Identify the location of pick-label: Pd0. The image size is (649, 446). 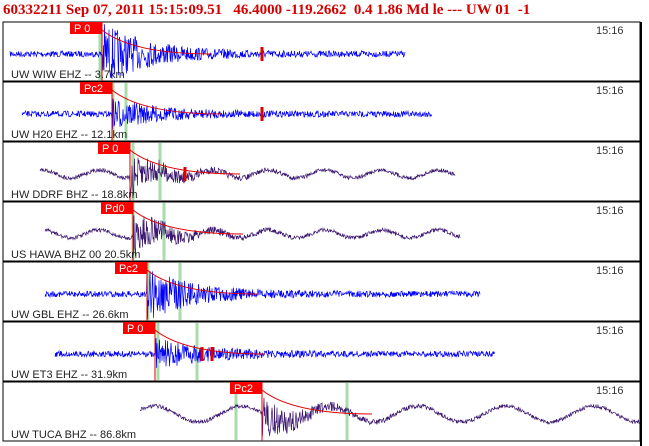
(115, 209).